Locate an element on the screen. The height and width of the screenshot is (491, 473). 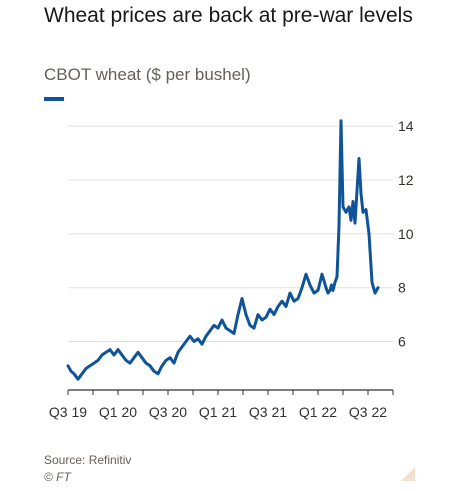
x-tick-label: Q1 22 is located at coordinates (318, 412).